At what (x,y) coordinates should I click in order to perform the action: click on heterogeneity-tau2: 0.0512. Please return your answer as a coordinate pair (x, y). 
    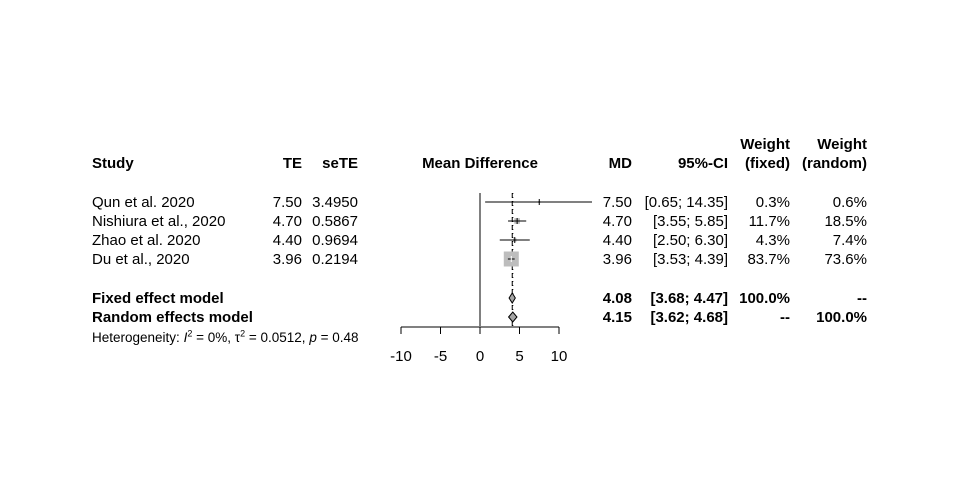
    Looking at the image, I should click on (281, 337).